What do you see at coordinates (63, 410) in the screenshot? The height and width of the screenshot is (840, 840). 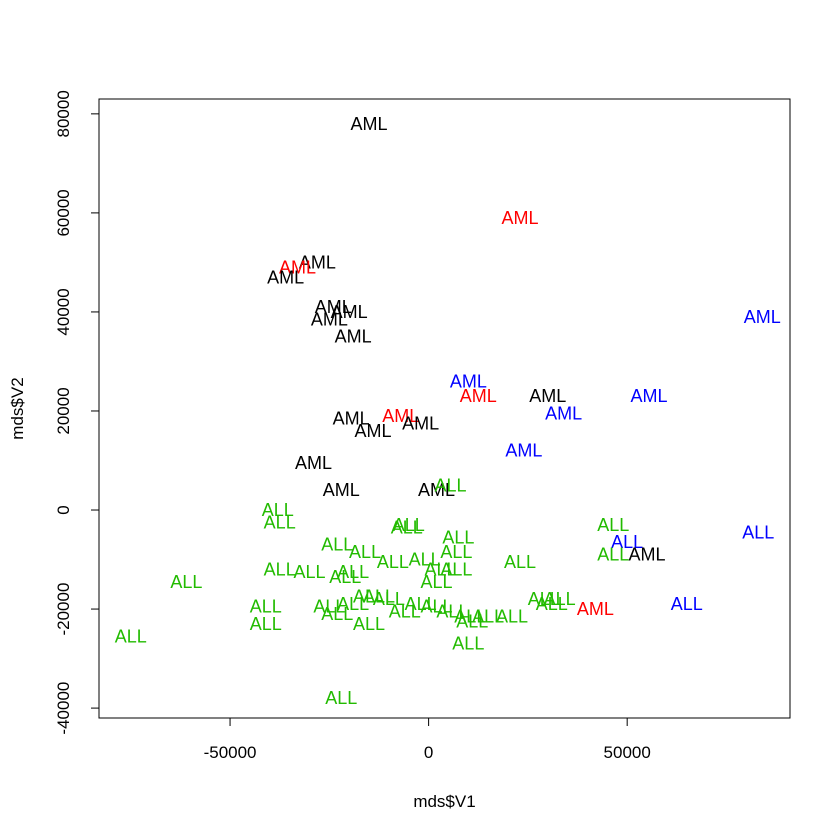 I see `y-tick-label: 20000` at bounding box center [63, 410].